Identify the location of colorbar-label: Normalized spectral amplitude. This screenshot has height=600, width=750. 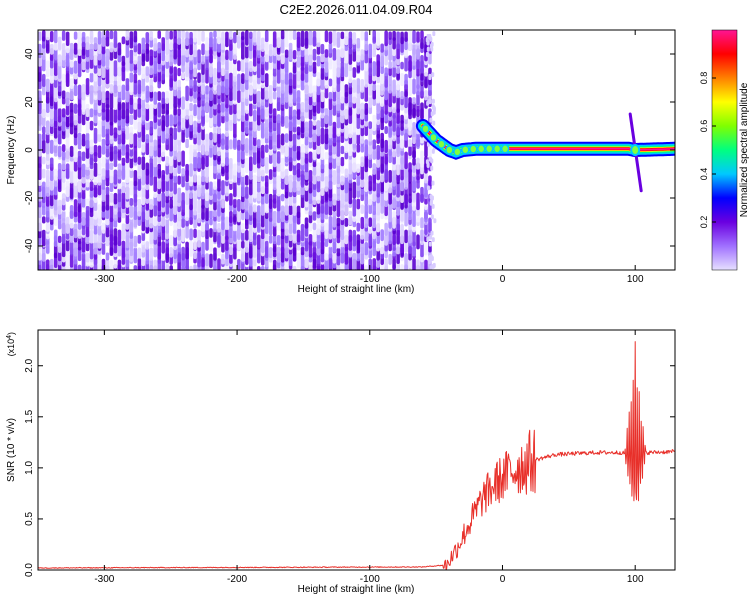
(744, 149).